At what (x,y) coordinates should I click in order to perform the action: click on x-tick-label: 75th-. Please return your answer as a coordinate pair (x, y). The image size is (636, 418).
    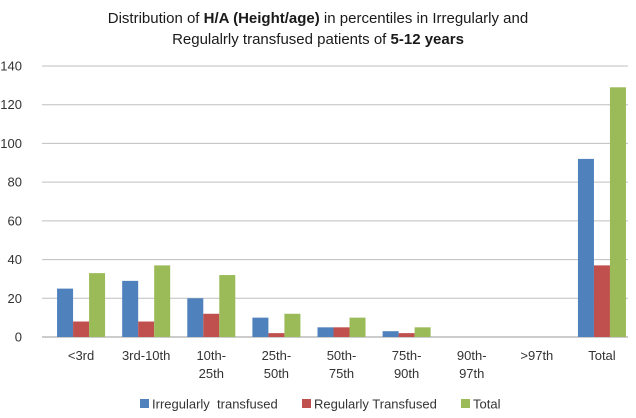
    Looking at the image, I should click on (407, 355).